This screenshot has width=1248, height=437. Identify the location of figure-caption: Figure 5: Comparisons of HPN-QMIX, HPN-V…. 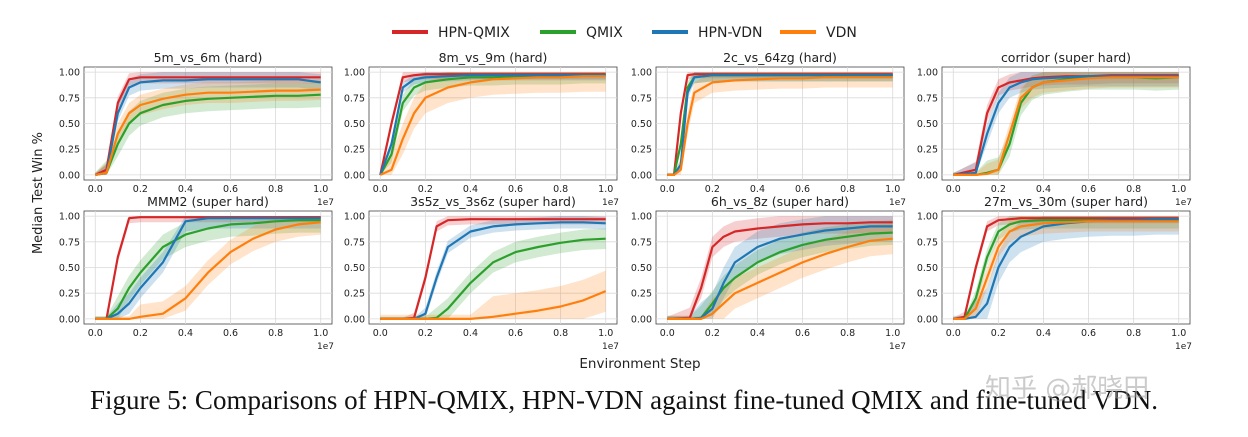
(624, 400).